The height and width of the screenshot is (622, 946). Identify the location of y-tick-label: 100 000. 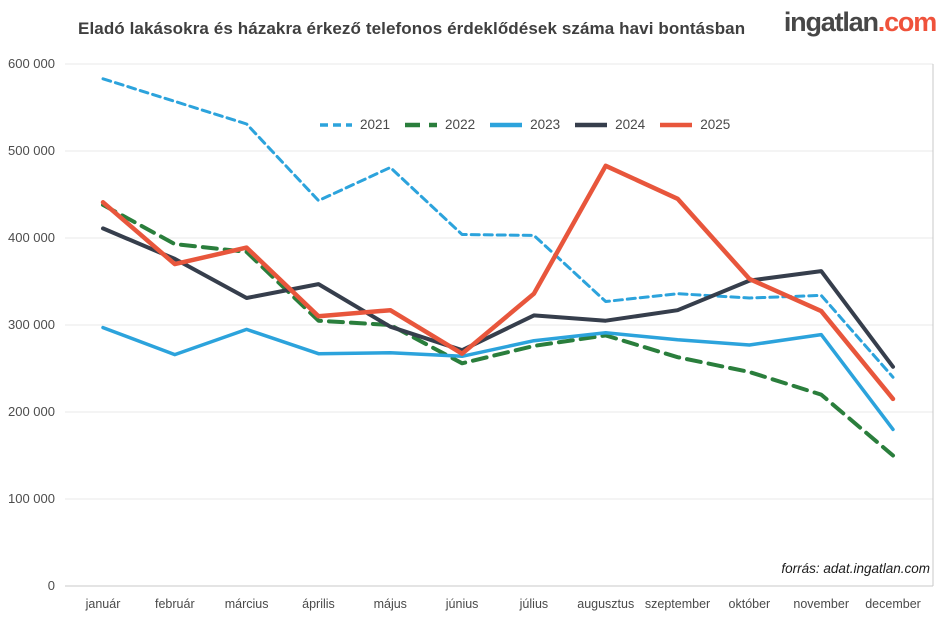
(31, 498).